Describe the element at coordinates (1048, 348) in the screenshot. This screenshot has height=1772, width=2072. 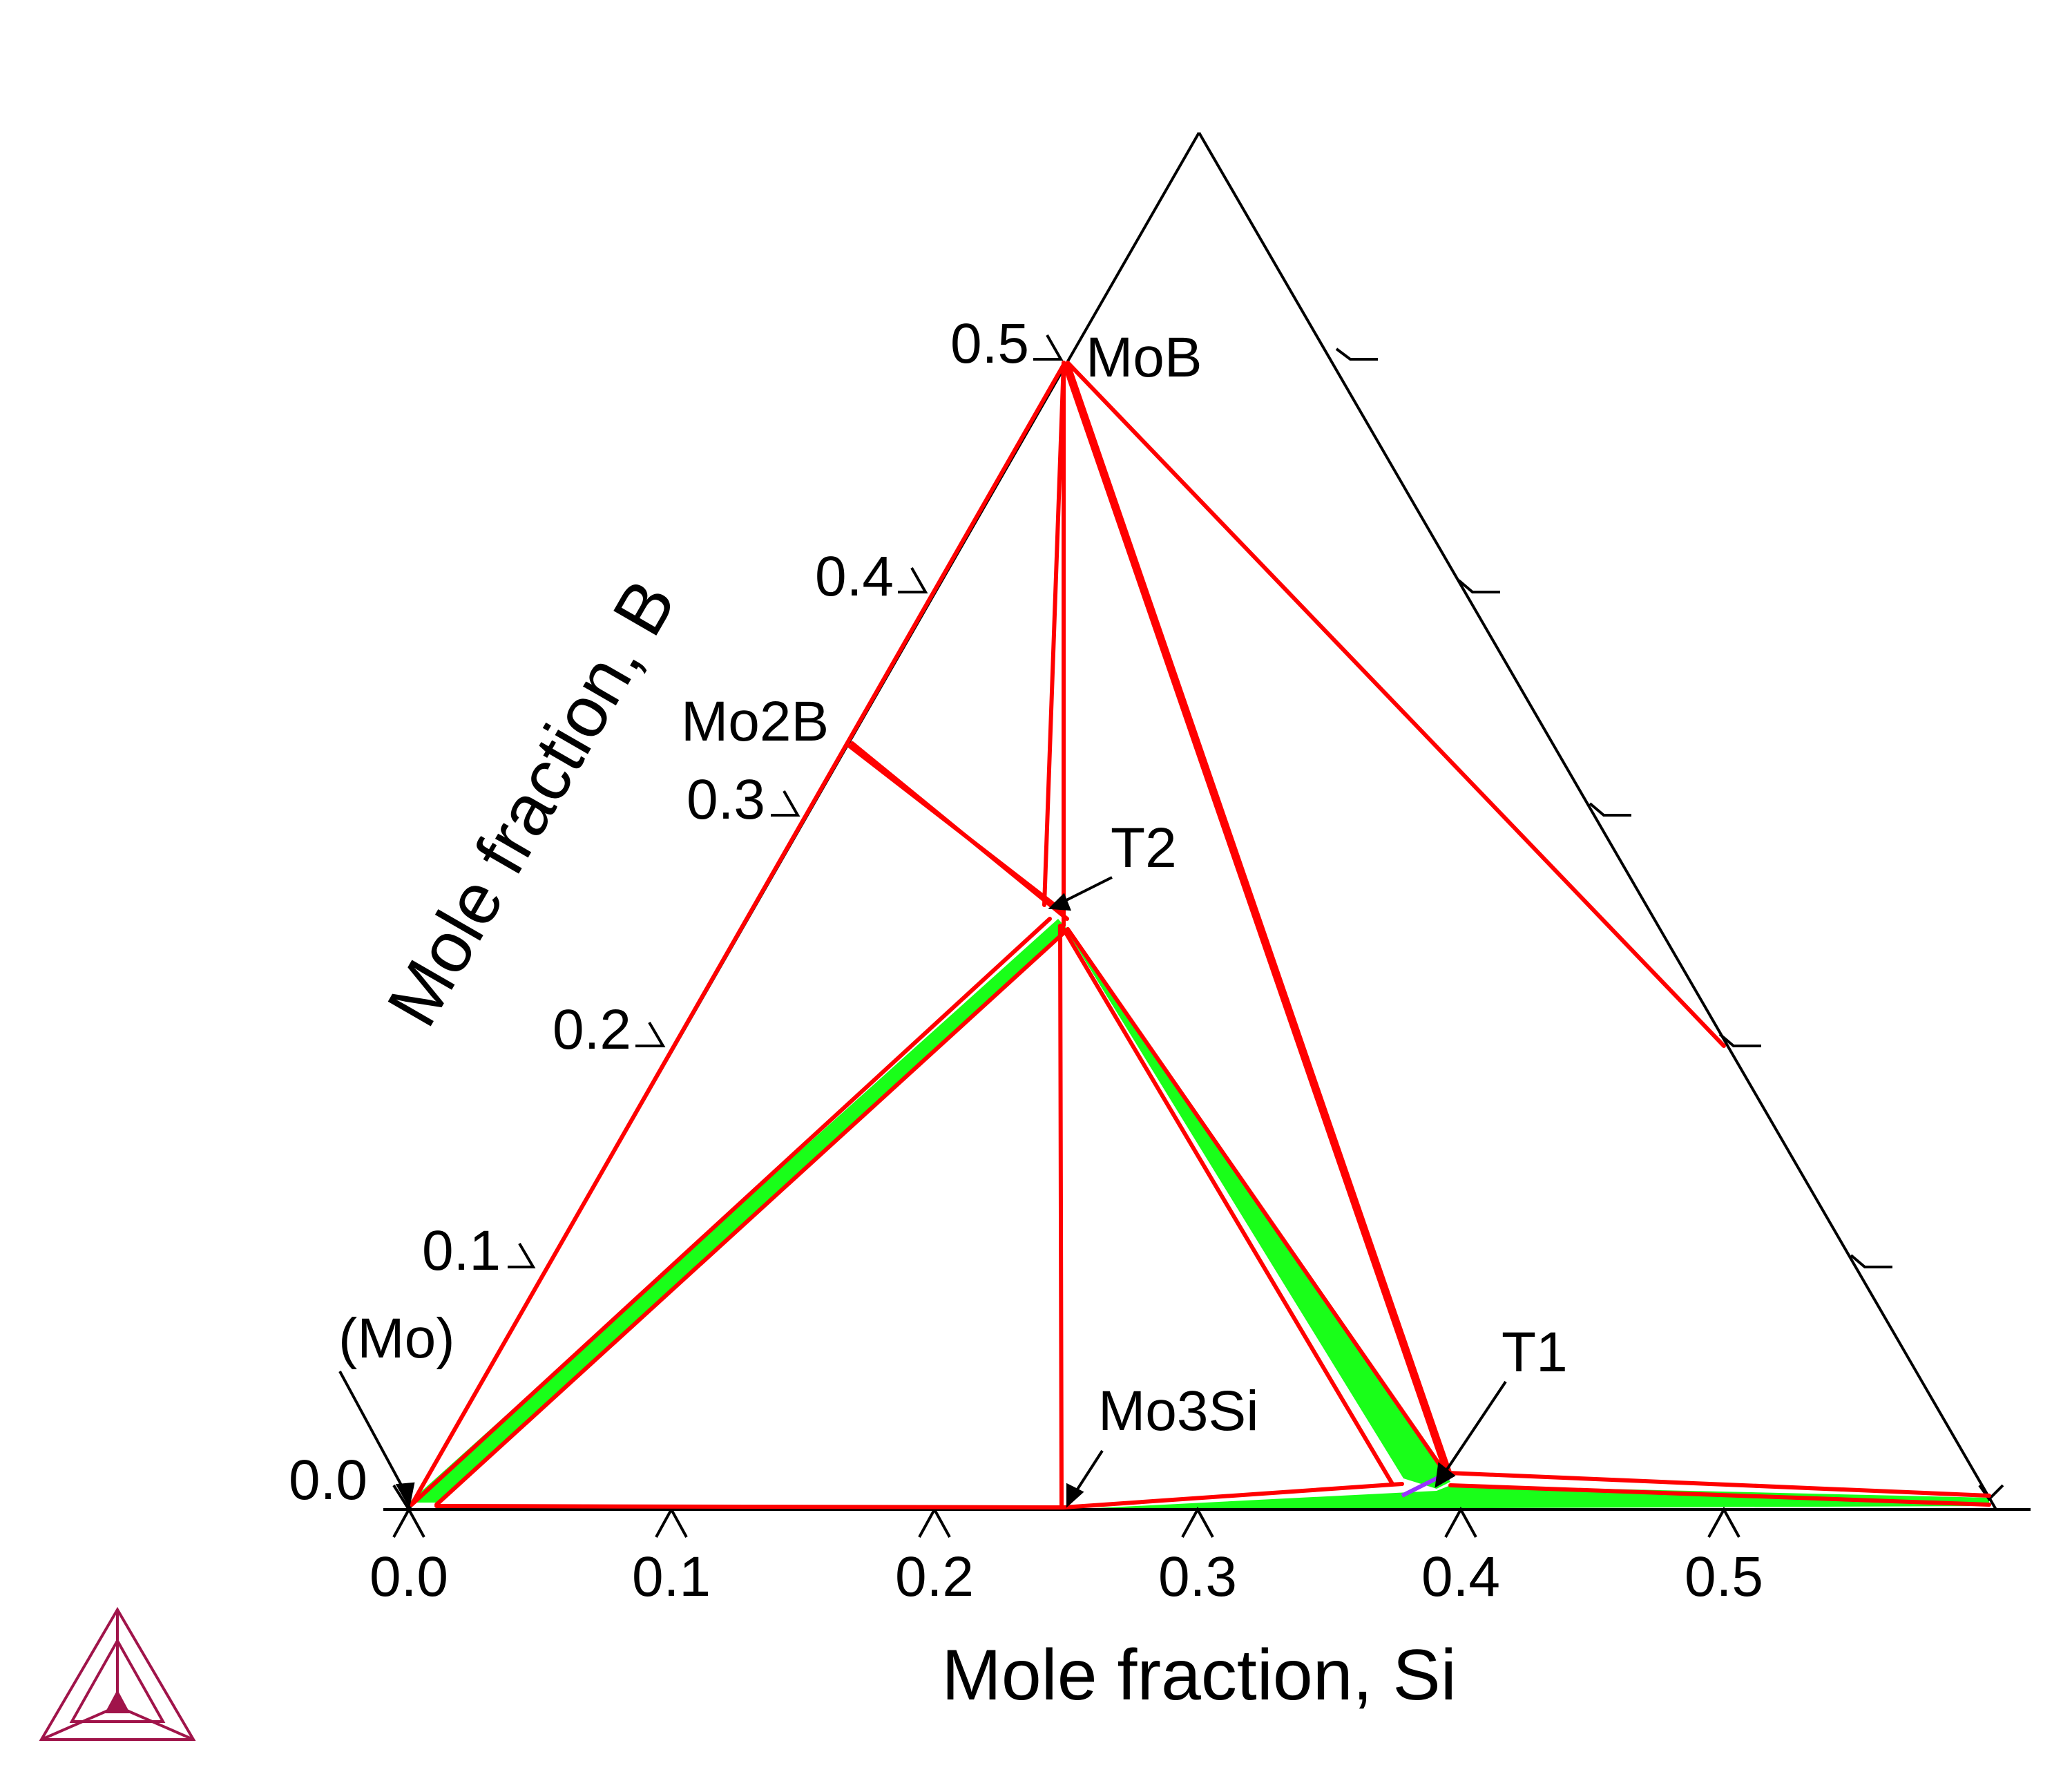
I see `y-tick-0.5` at that location.